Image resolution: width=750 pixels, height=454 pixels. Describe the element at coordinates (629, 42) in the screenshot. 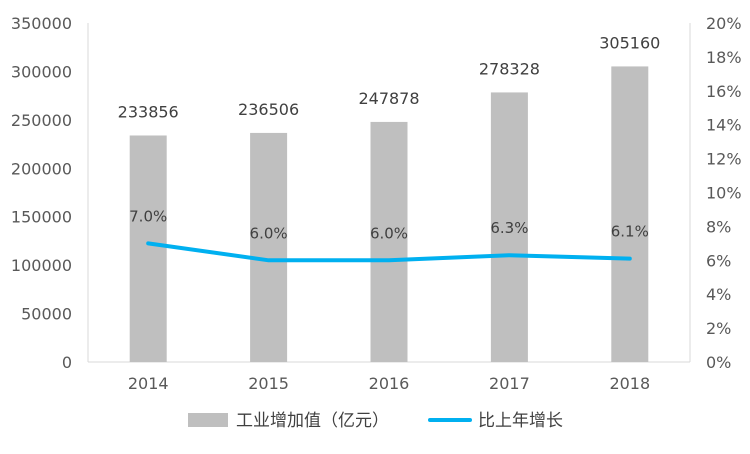

I see `bar-data-label: 305160` at that location.